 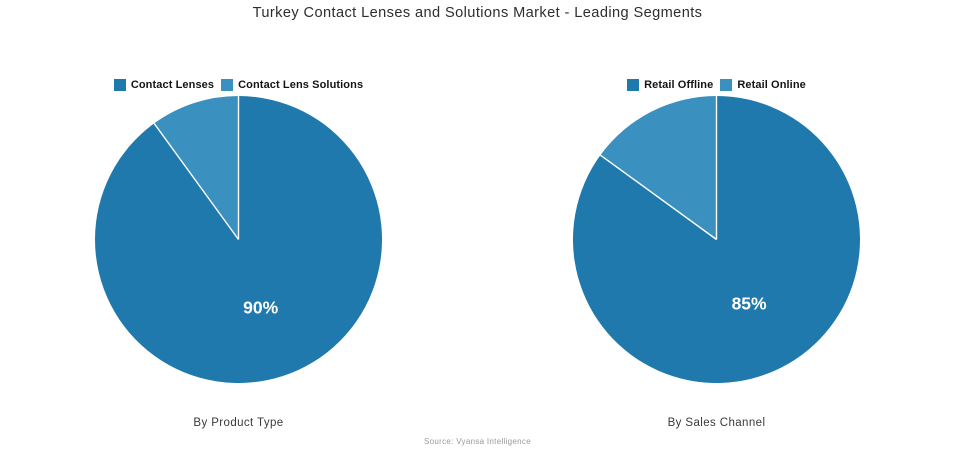 I want to click on legend-item-contact-lens-solutions: Contact Lens Solutions, so click(x=292, y=85).